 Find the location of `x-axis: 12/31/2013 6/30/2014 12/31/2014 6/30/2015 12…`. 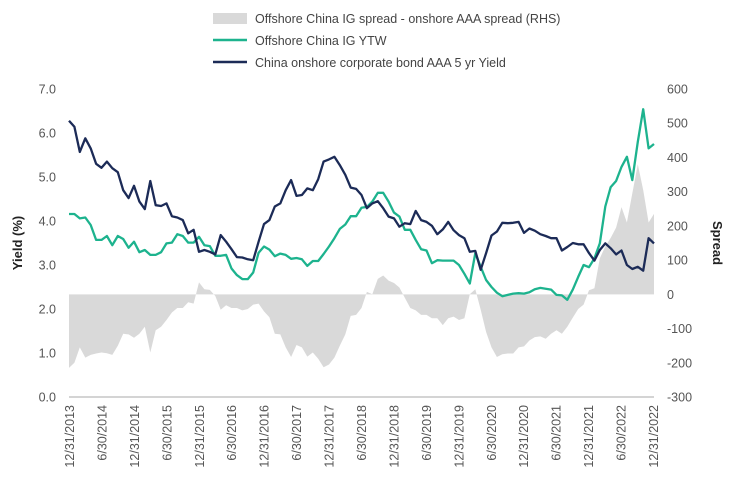

x-axis: 12/31/2013 6/30/2014 12/31/2014 6/30/2015 12… is located at coordinates (362, 436).